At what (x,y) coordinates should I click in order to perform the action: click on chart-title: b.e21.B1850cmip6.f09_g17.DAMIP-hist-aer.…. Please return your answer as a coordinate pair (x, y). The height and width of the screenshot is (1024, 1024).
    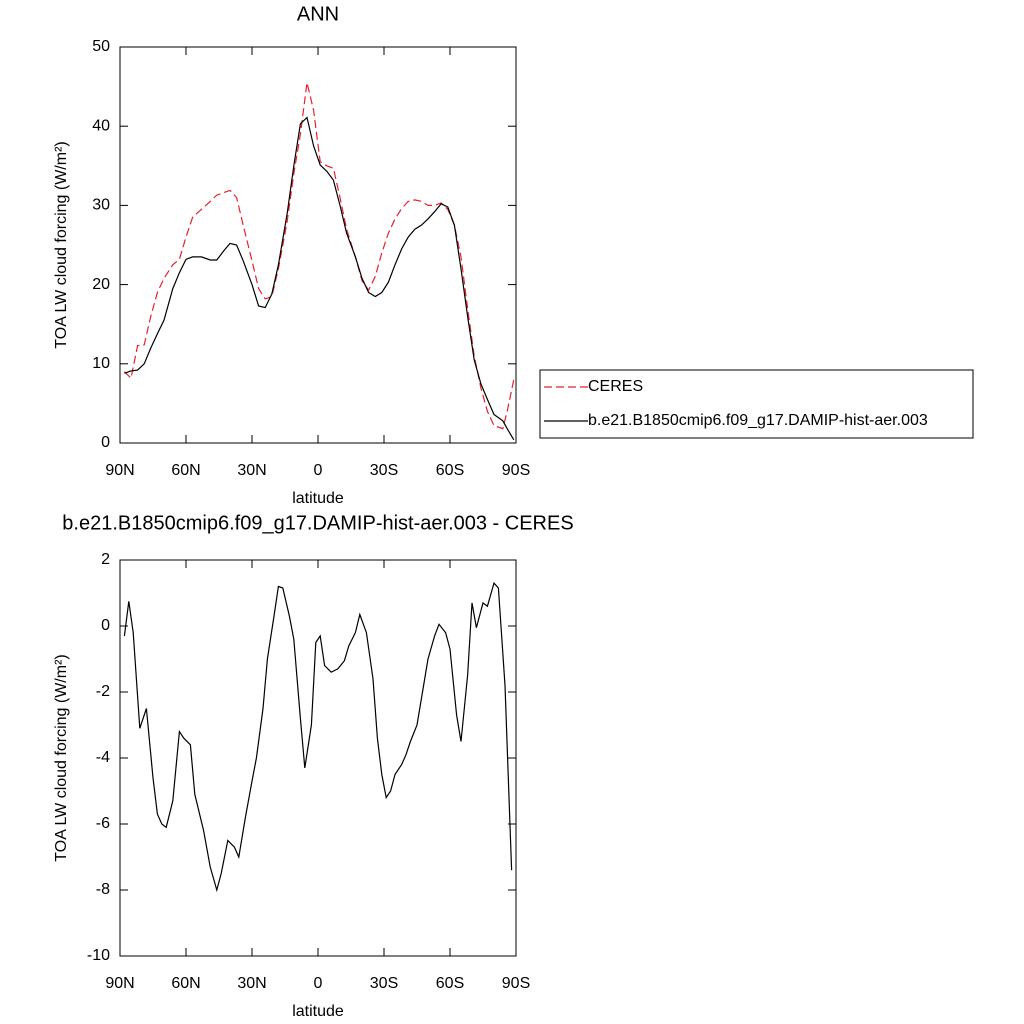
    Looking at the image, I should click on (317, 523).